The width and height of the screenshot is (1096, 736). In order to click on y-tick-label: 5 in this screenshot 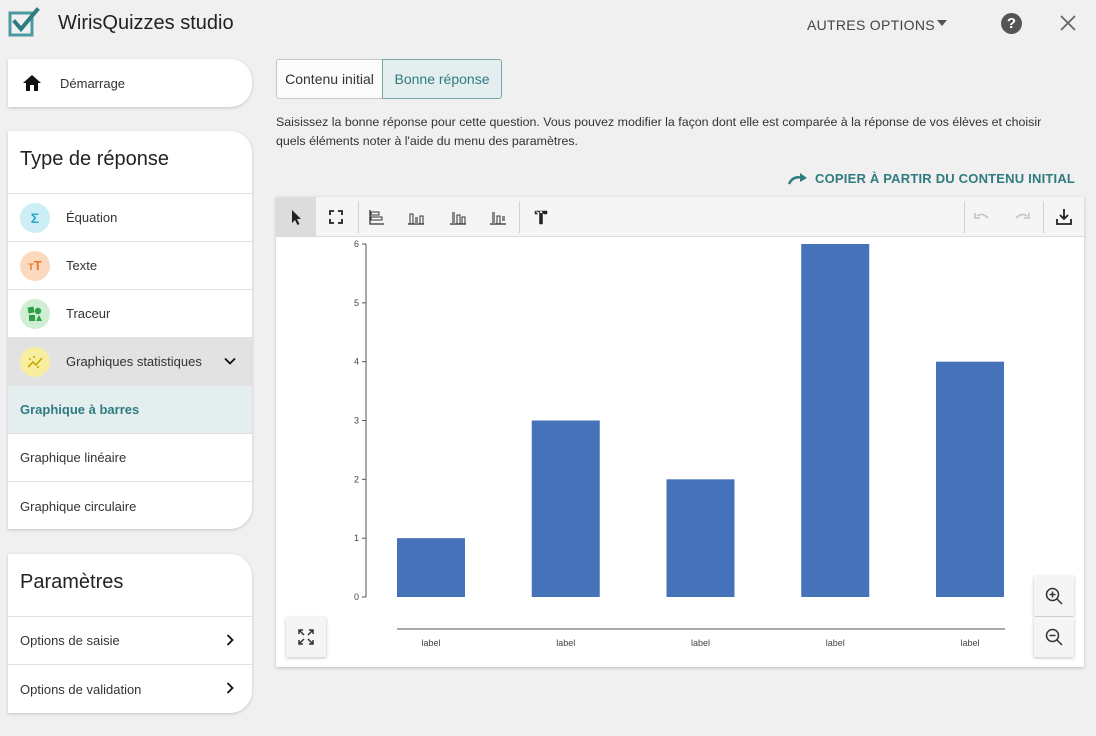, I will do `click(356, 303)`.